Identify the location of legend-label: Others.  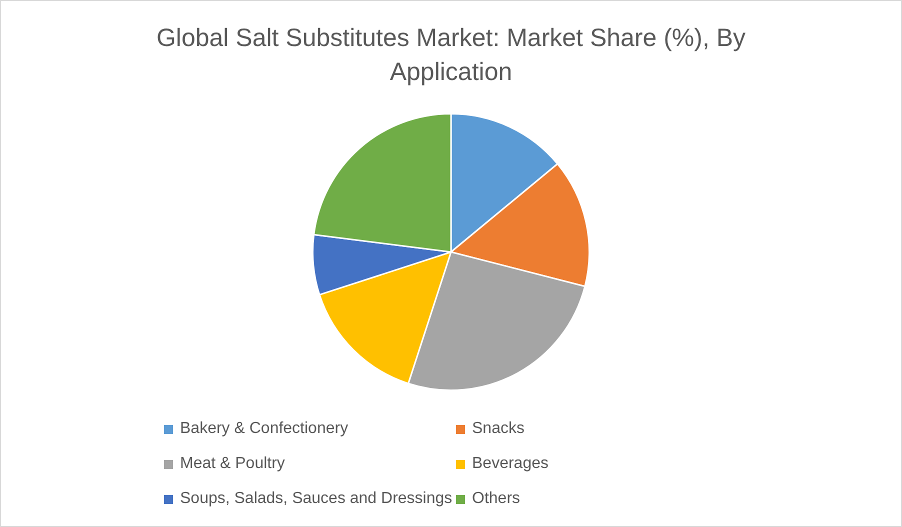
(496, 499).